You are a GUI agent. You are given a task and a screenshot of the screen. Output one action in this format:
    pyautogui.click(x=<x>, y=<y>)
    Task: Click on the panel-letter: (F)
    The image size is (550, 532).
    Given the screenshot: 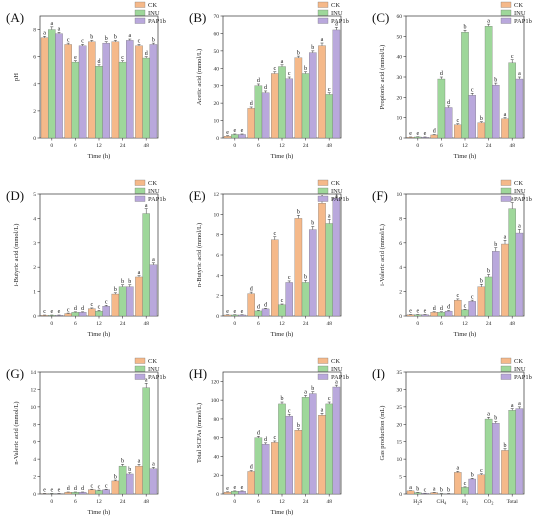 What is the action you would take?
    pyautogui.click(x=380, y=195)
    